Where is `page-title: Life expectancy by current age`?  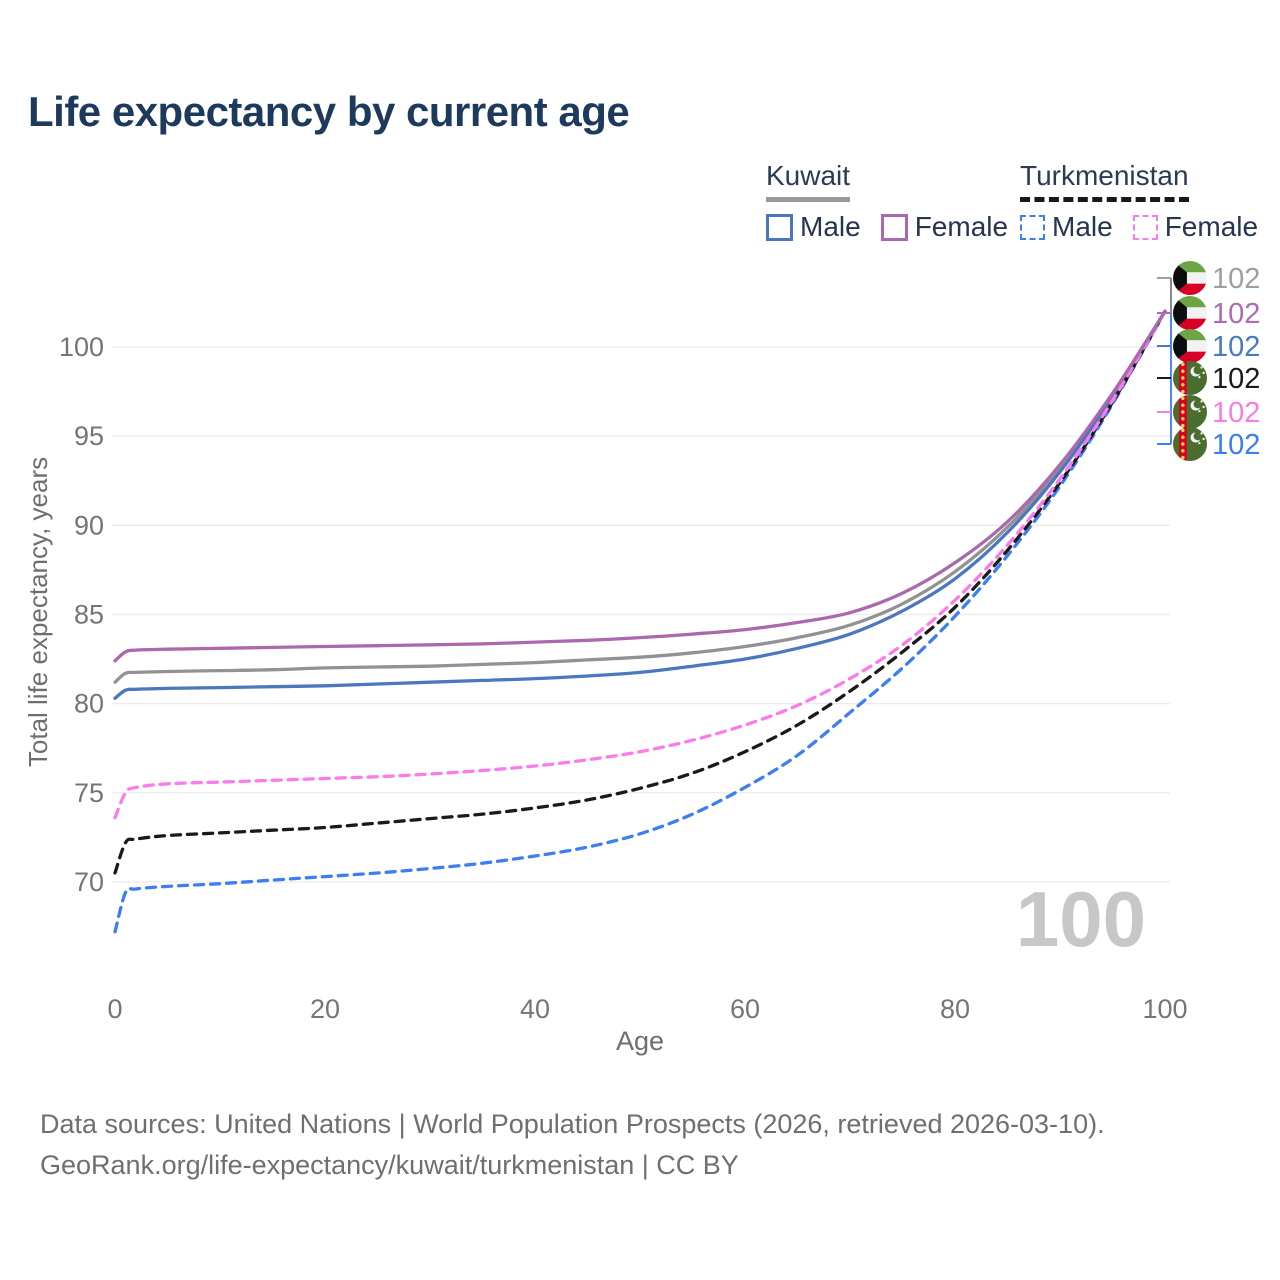
page-title: Life expectancy by current age is located at coordinates (329, 111).